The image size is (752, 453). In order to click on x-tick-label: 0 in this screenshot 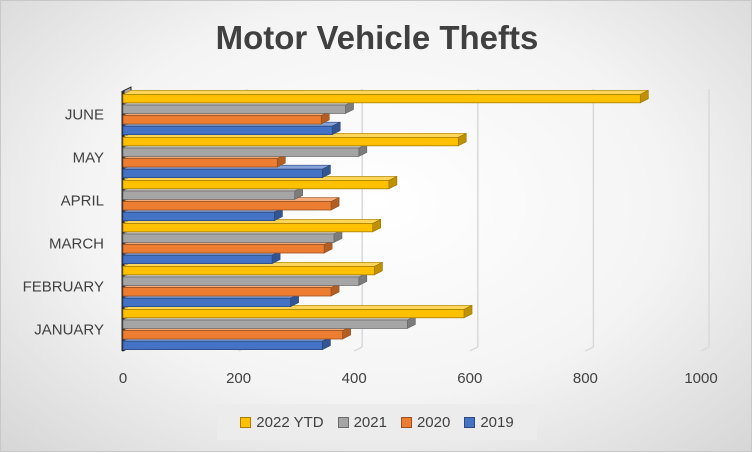, I will do `click(123, 378)`.